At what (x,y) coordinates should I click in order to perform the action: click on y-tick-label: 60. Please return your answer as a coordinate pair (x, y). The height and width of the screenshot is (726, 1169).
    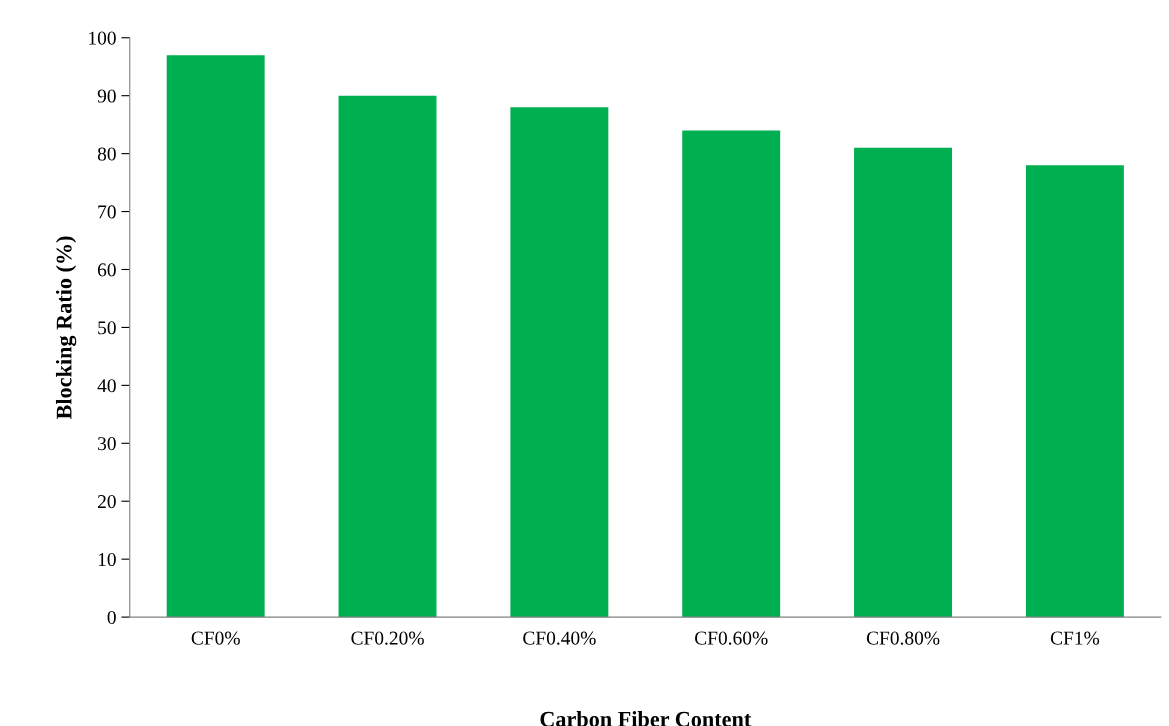
    Looking at the image, I should click on (106, 270).